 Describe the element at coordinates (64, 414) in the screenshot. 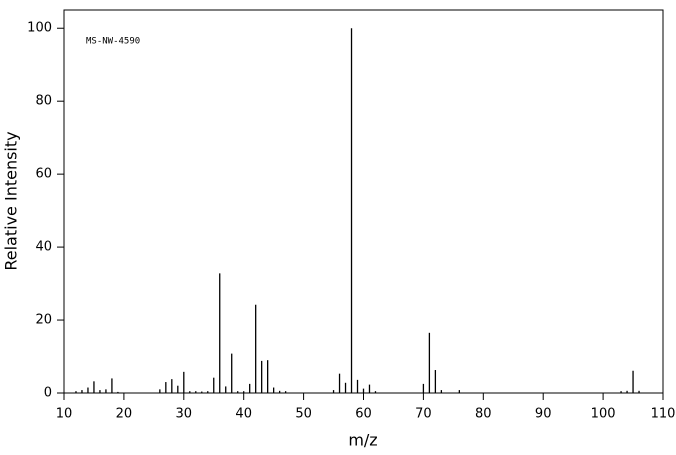

I see `x-tick-label: 10` at that location.